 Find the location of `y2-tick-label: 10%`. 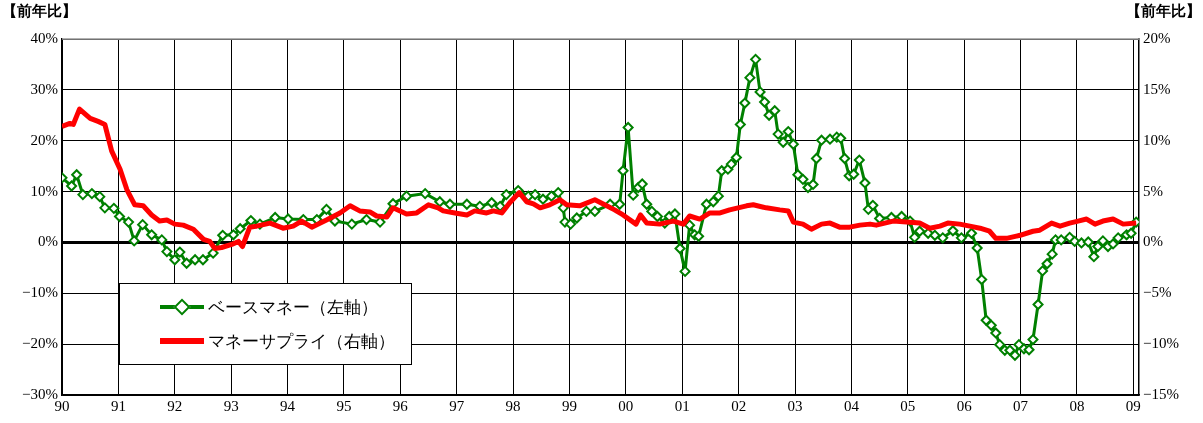

y2-tick-label: 10% is located at coordinates (1157, 139).